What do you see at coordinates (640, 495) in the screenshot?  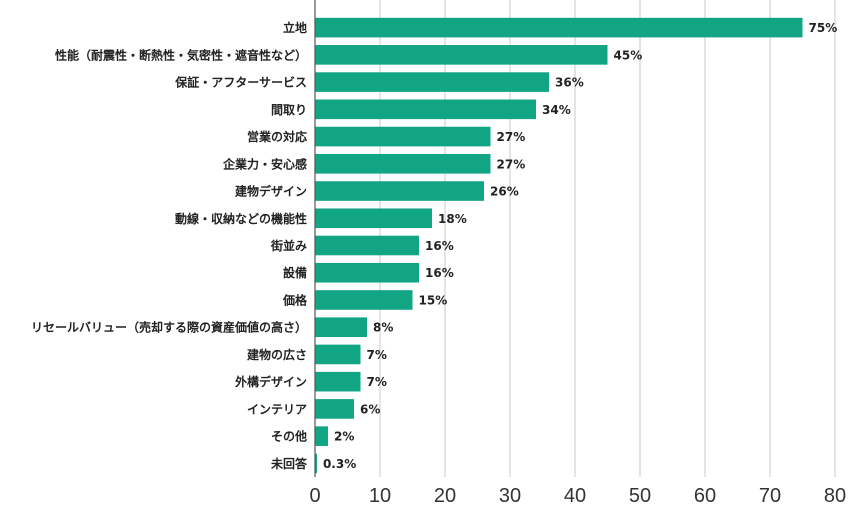 I see `x-tick-label-50: 50` at bounding box center [640, 495].